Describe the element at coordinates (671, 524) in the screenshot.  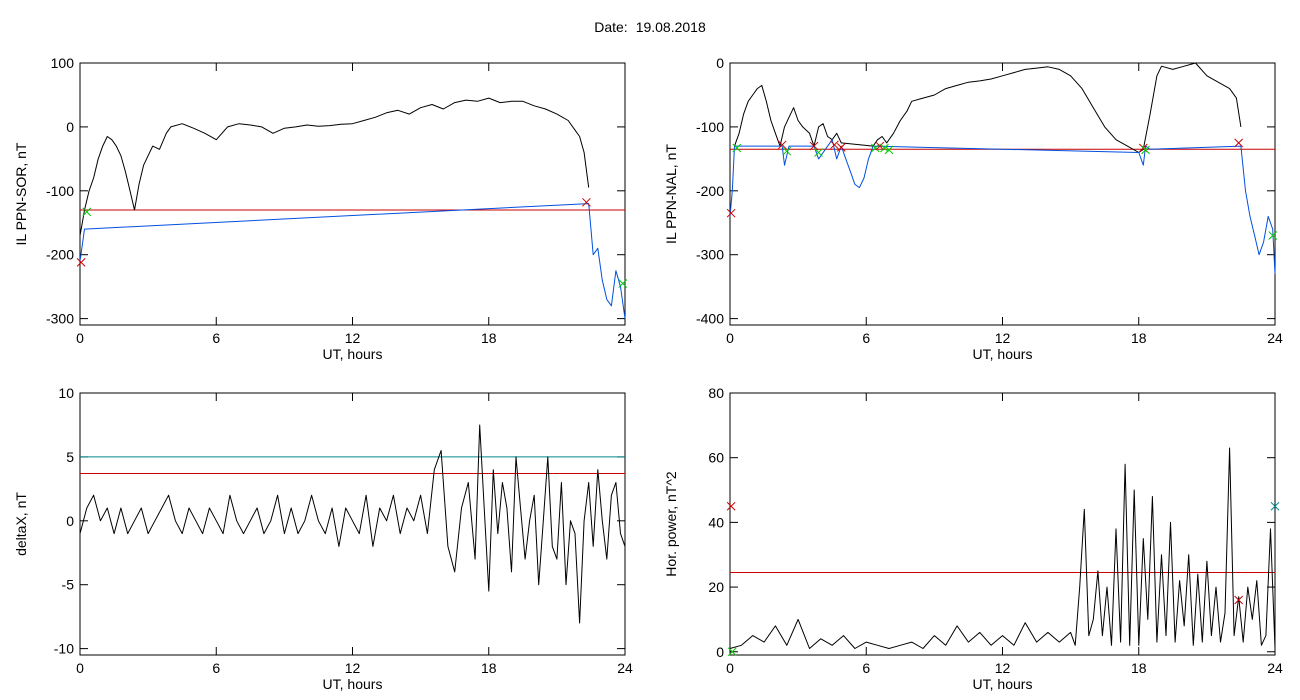
I see `y-axis-label: Hor. power, nT^2` at that location.